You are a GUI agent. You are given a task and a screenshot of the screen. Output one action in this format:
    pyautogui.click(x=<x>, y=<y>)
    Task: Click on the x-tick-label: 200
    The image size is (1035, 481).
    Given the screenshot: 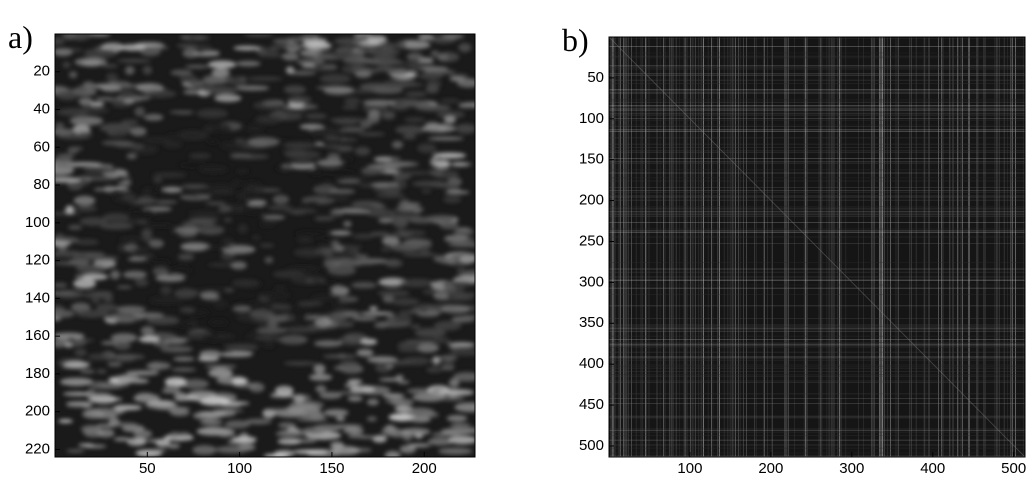 What is the action you would take?
    pyautogui.click(x=424, y=468)
    